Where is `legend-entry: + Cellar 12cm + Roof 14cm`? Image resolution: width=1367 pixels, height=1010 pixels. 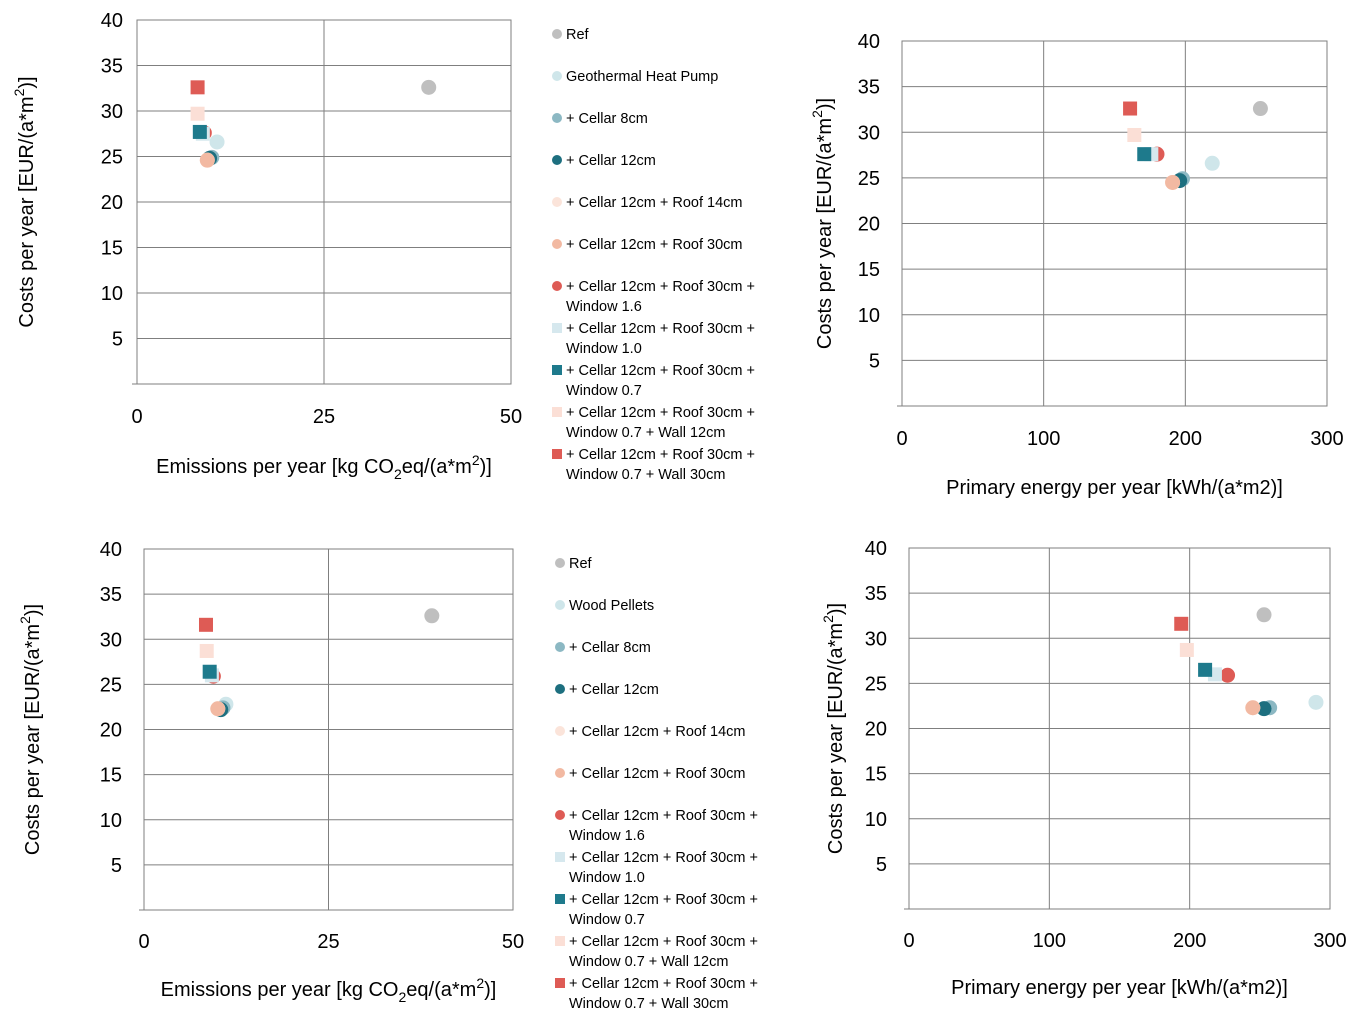 legend-entry: + Cellar 12cm + Roof 14cm is located at coordinates (650, 732).